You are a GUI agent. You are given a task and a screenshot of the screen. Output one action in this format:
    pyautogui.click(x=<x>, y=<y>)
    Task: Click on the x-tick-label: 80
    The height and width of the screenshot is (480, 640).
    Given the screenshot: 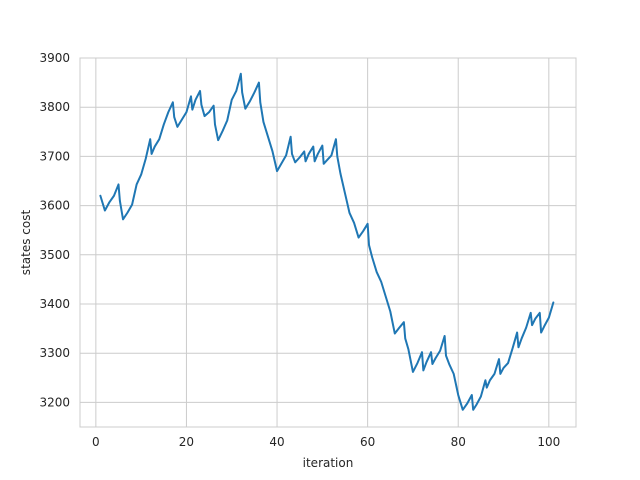 What is the action you would take?
    pyautogui.click(x=458, y=442)
    